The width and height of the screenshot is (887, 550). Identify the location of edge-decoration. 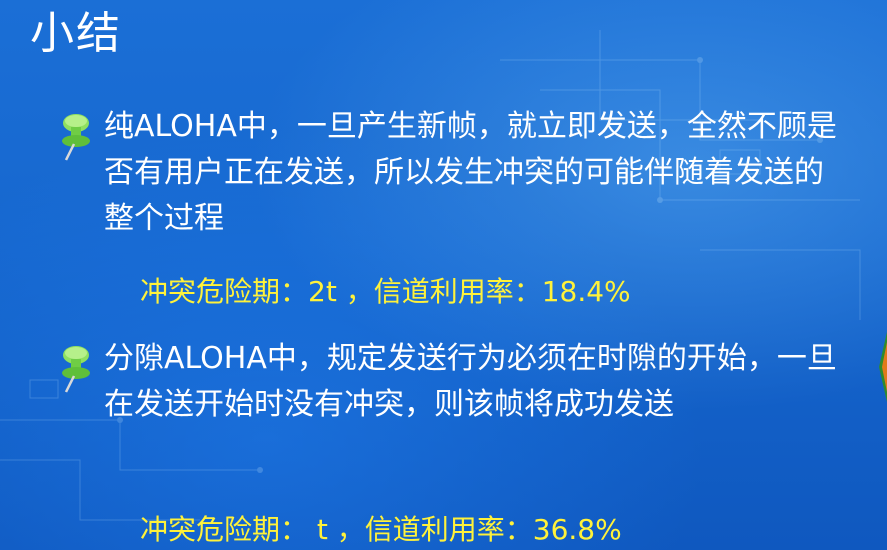
(883, 367).